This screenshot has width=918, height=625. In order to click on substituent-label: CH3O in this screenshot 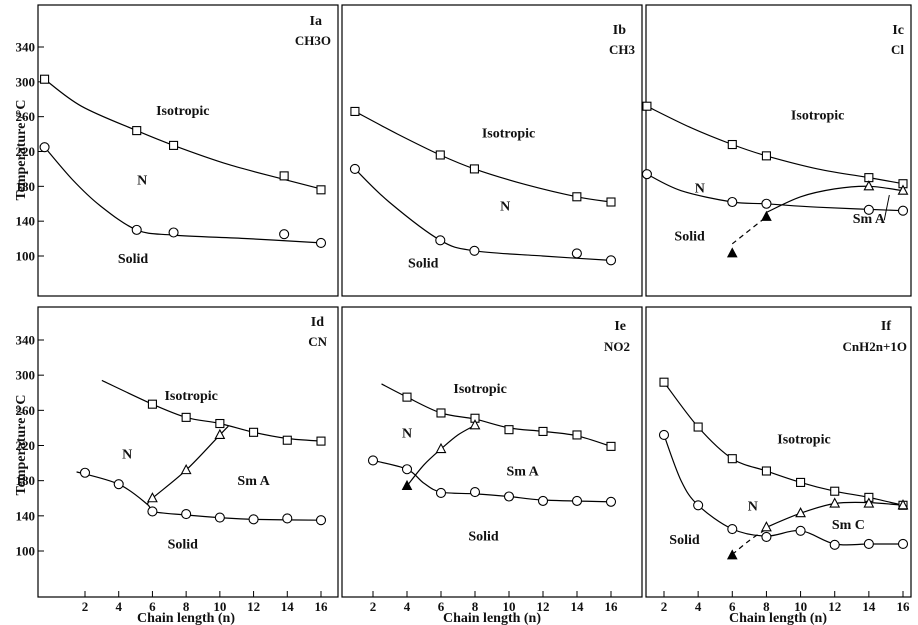, I will do `click(313, 40)`.